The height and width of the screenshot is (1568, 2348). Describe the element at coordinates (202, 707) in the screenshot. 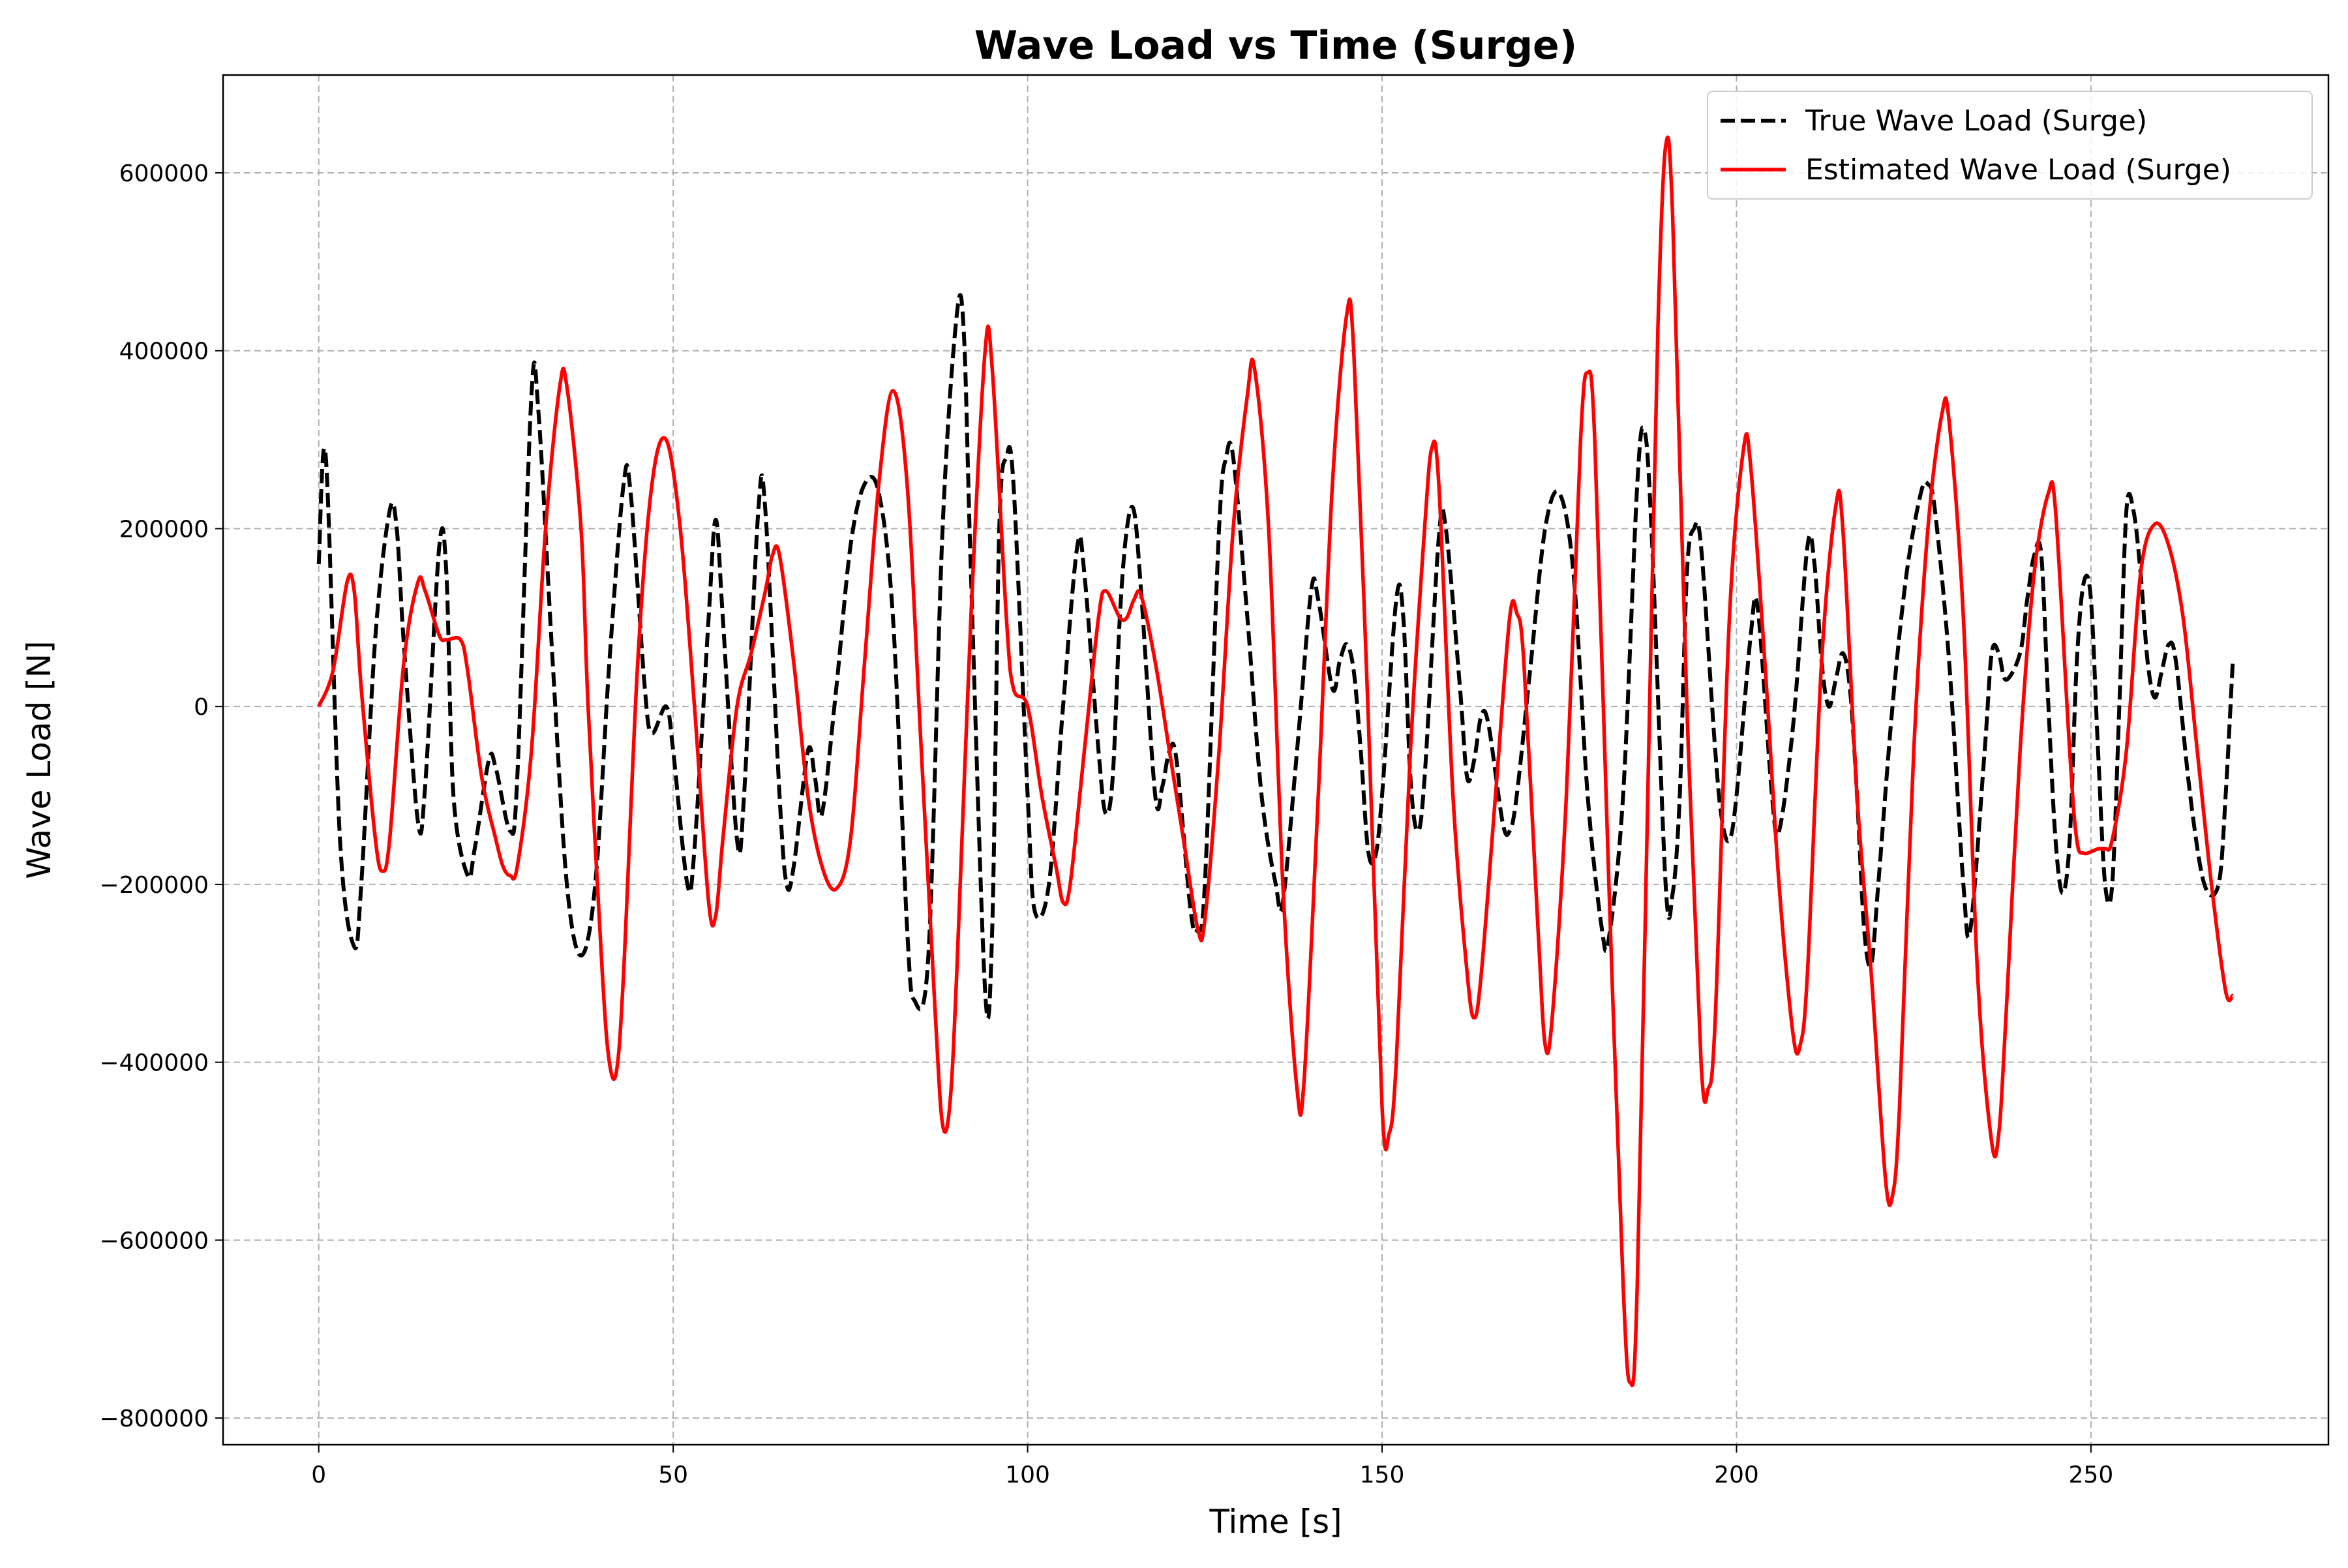

I see `y-tick-label: 0` at that location.